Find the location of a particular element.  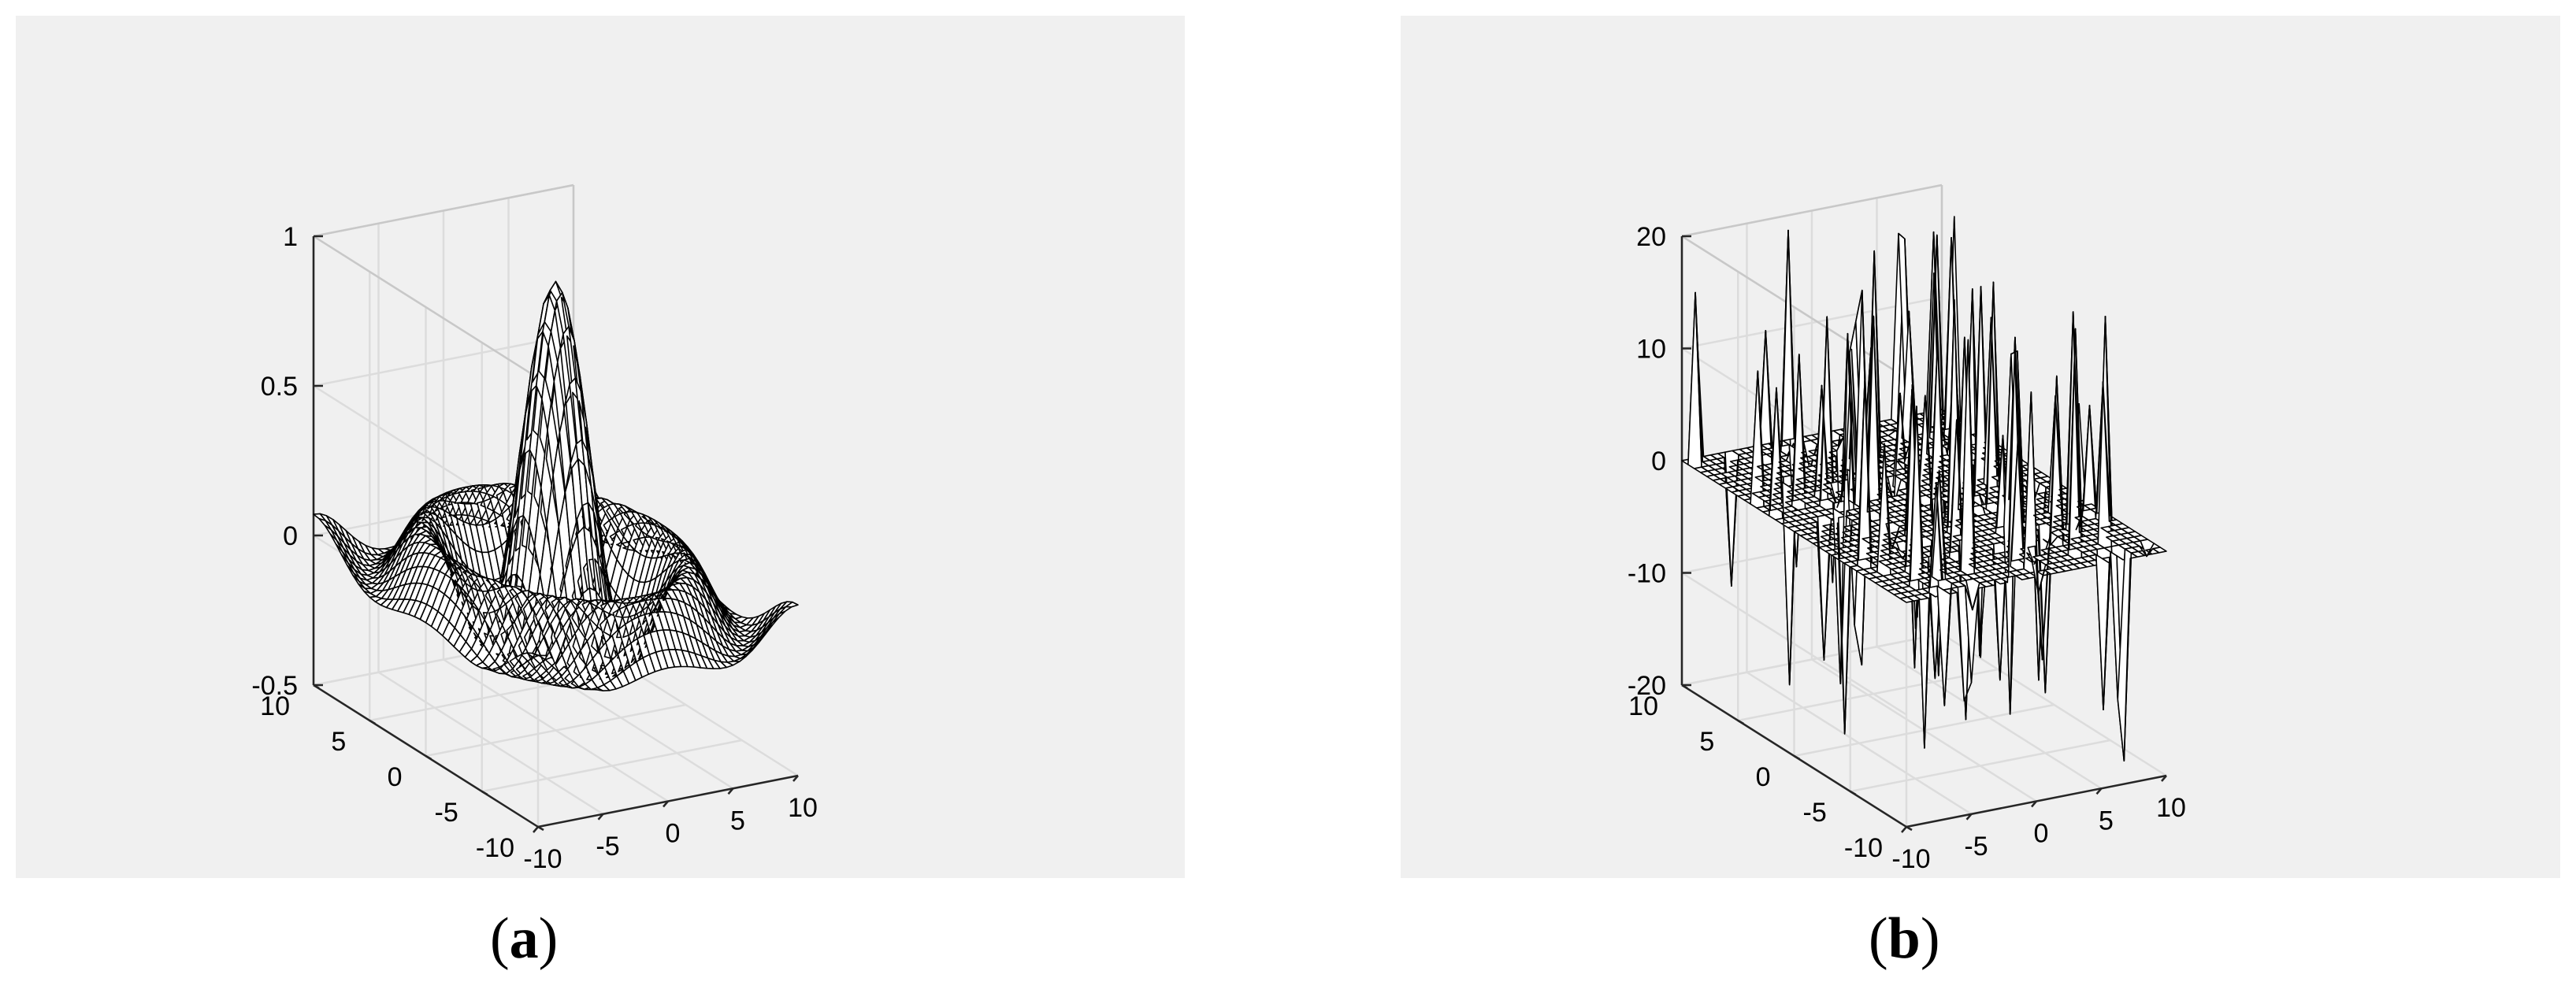

z-tick-label: -10 is located at coordinates (1647, 574).